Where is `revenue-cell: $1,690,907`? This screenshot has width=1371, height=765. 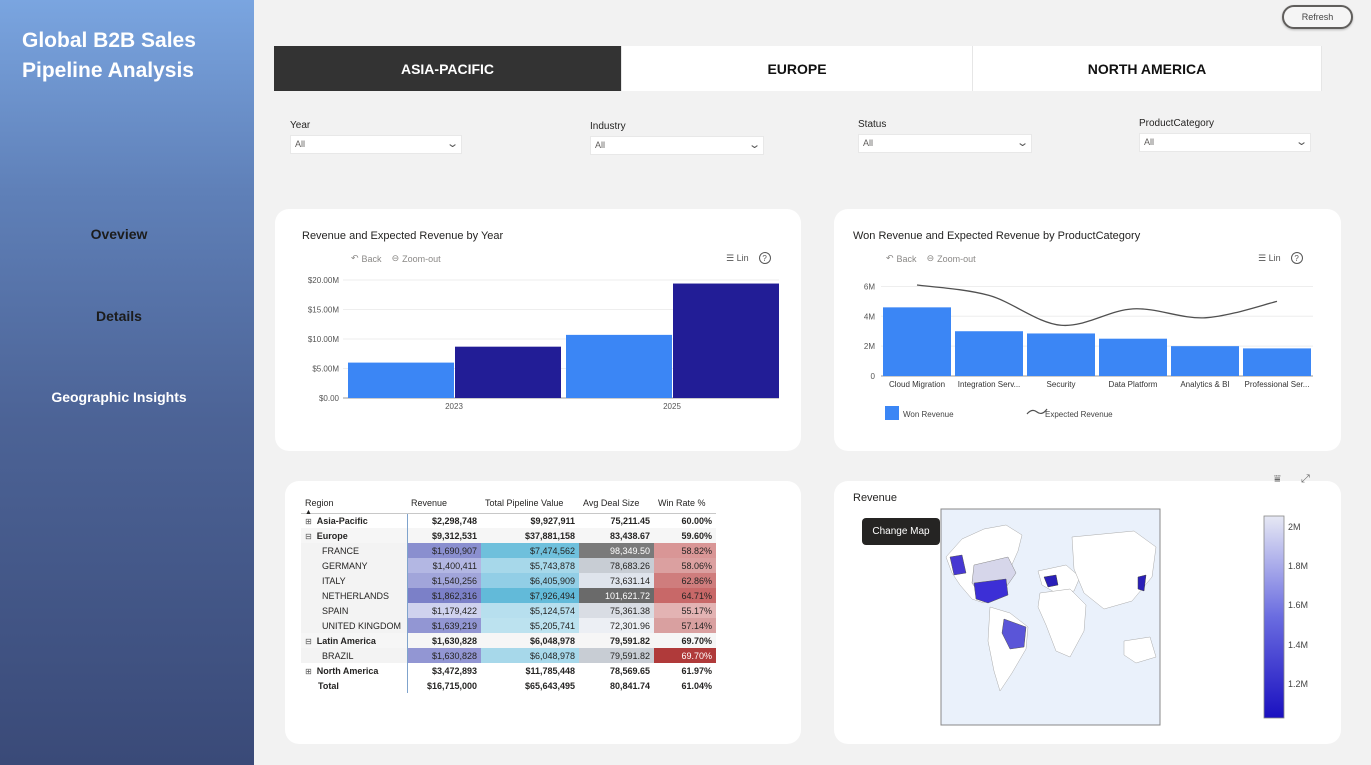
revenue-cell: $1,690,907 is located at coordinates (444, 550).